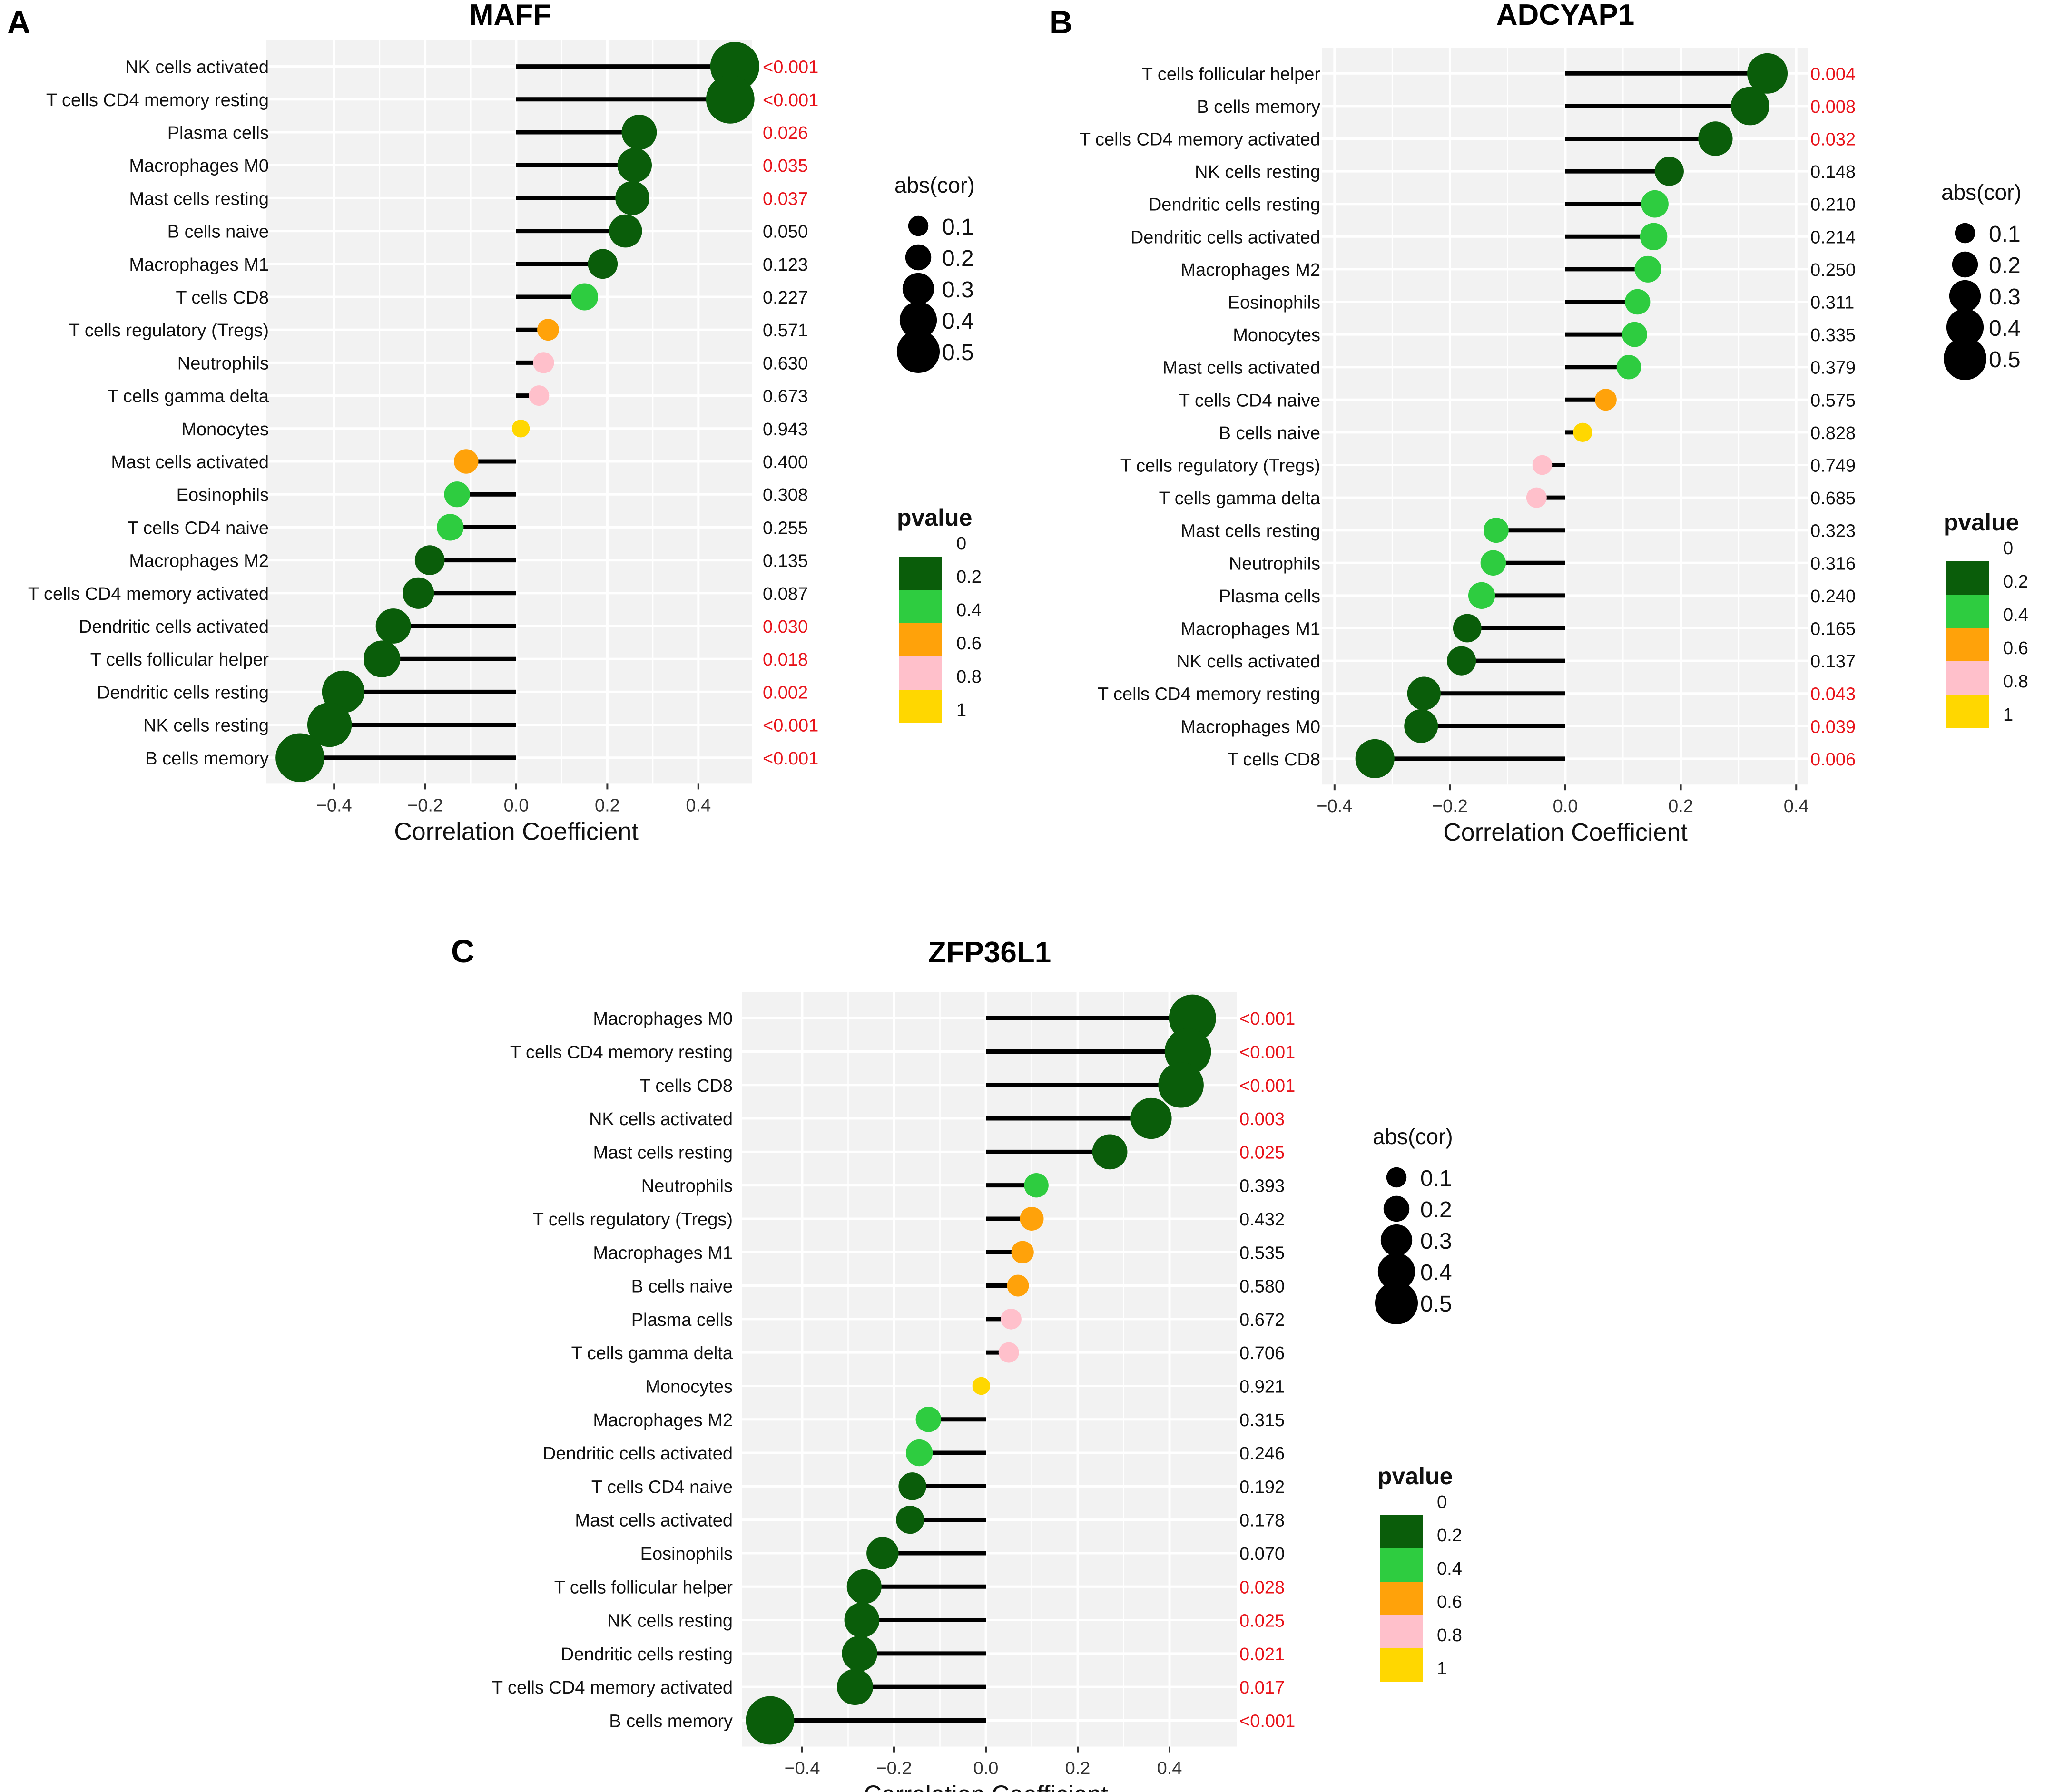 The width and height of the screenshot is (2054, 1792). Describe the element at coordinates (1833, 172) in the screenshot. I see `pvalue-label: 0.148` at that location.